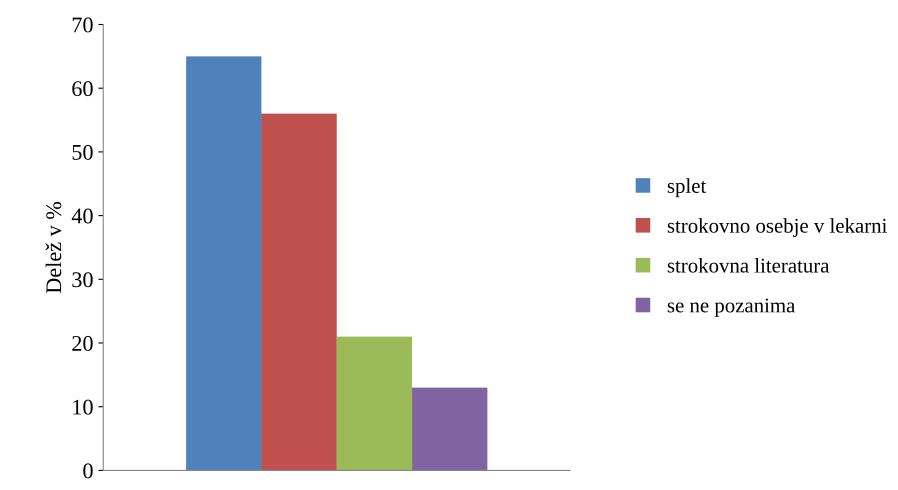 This screenshot has height=490, width=898. I want to click on y-tick-label: 0, so click(88, 470).